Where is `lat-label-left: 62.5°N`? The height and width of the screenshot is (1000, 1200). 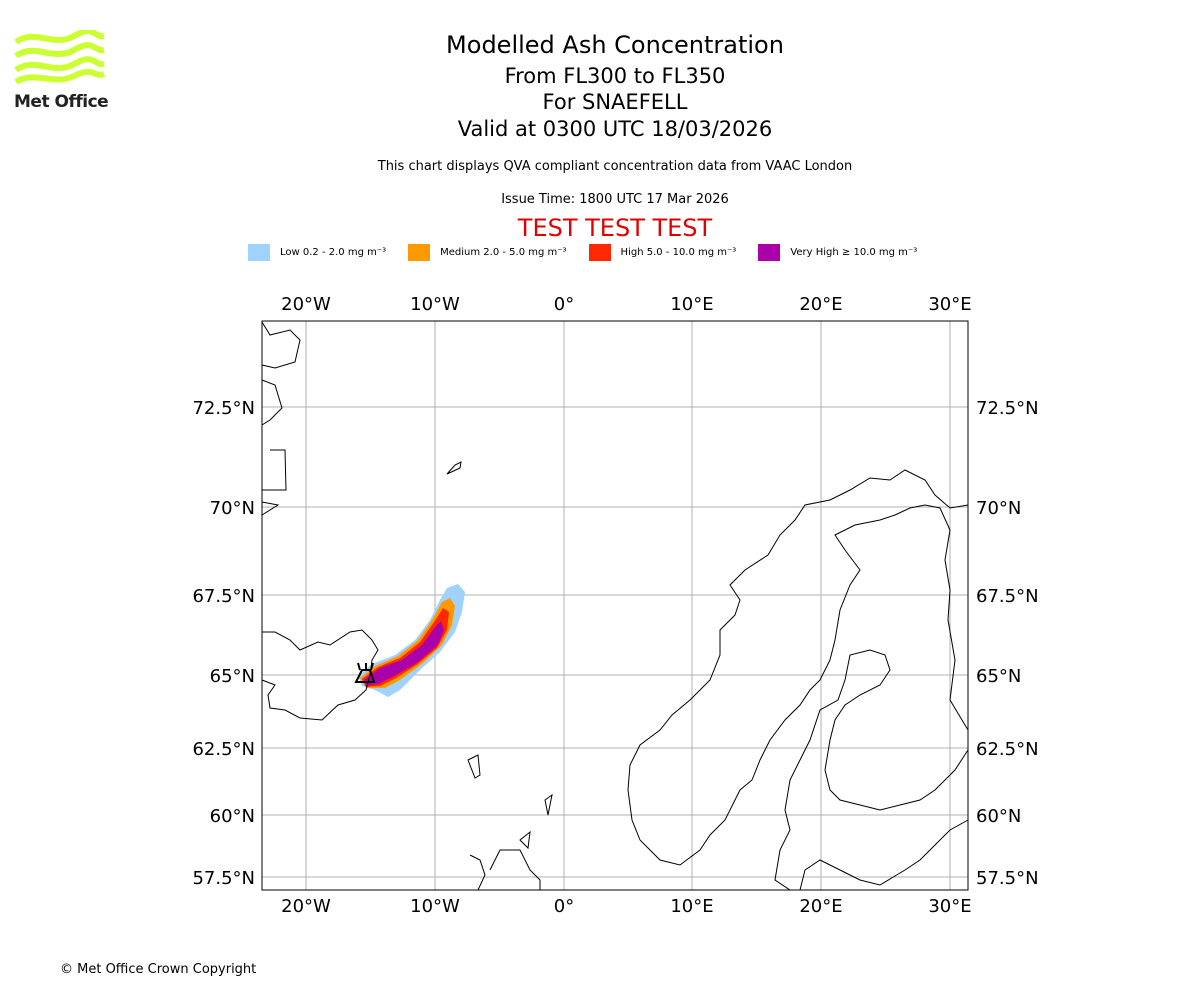 lat-label-left: 62.5°N is located at coordinates (223, 749).